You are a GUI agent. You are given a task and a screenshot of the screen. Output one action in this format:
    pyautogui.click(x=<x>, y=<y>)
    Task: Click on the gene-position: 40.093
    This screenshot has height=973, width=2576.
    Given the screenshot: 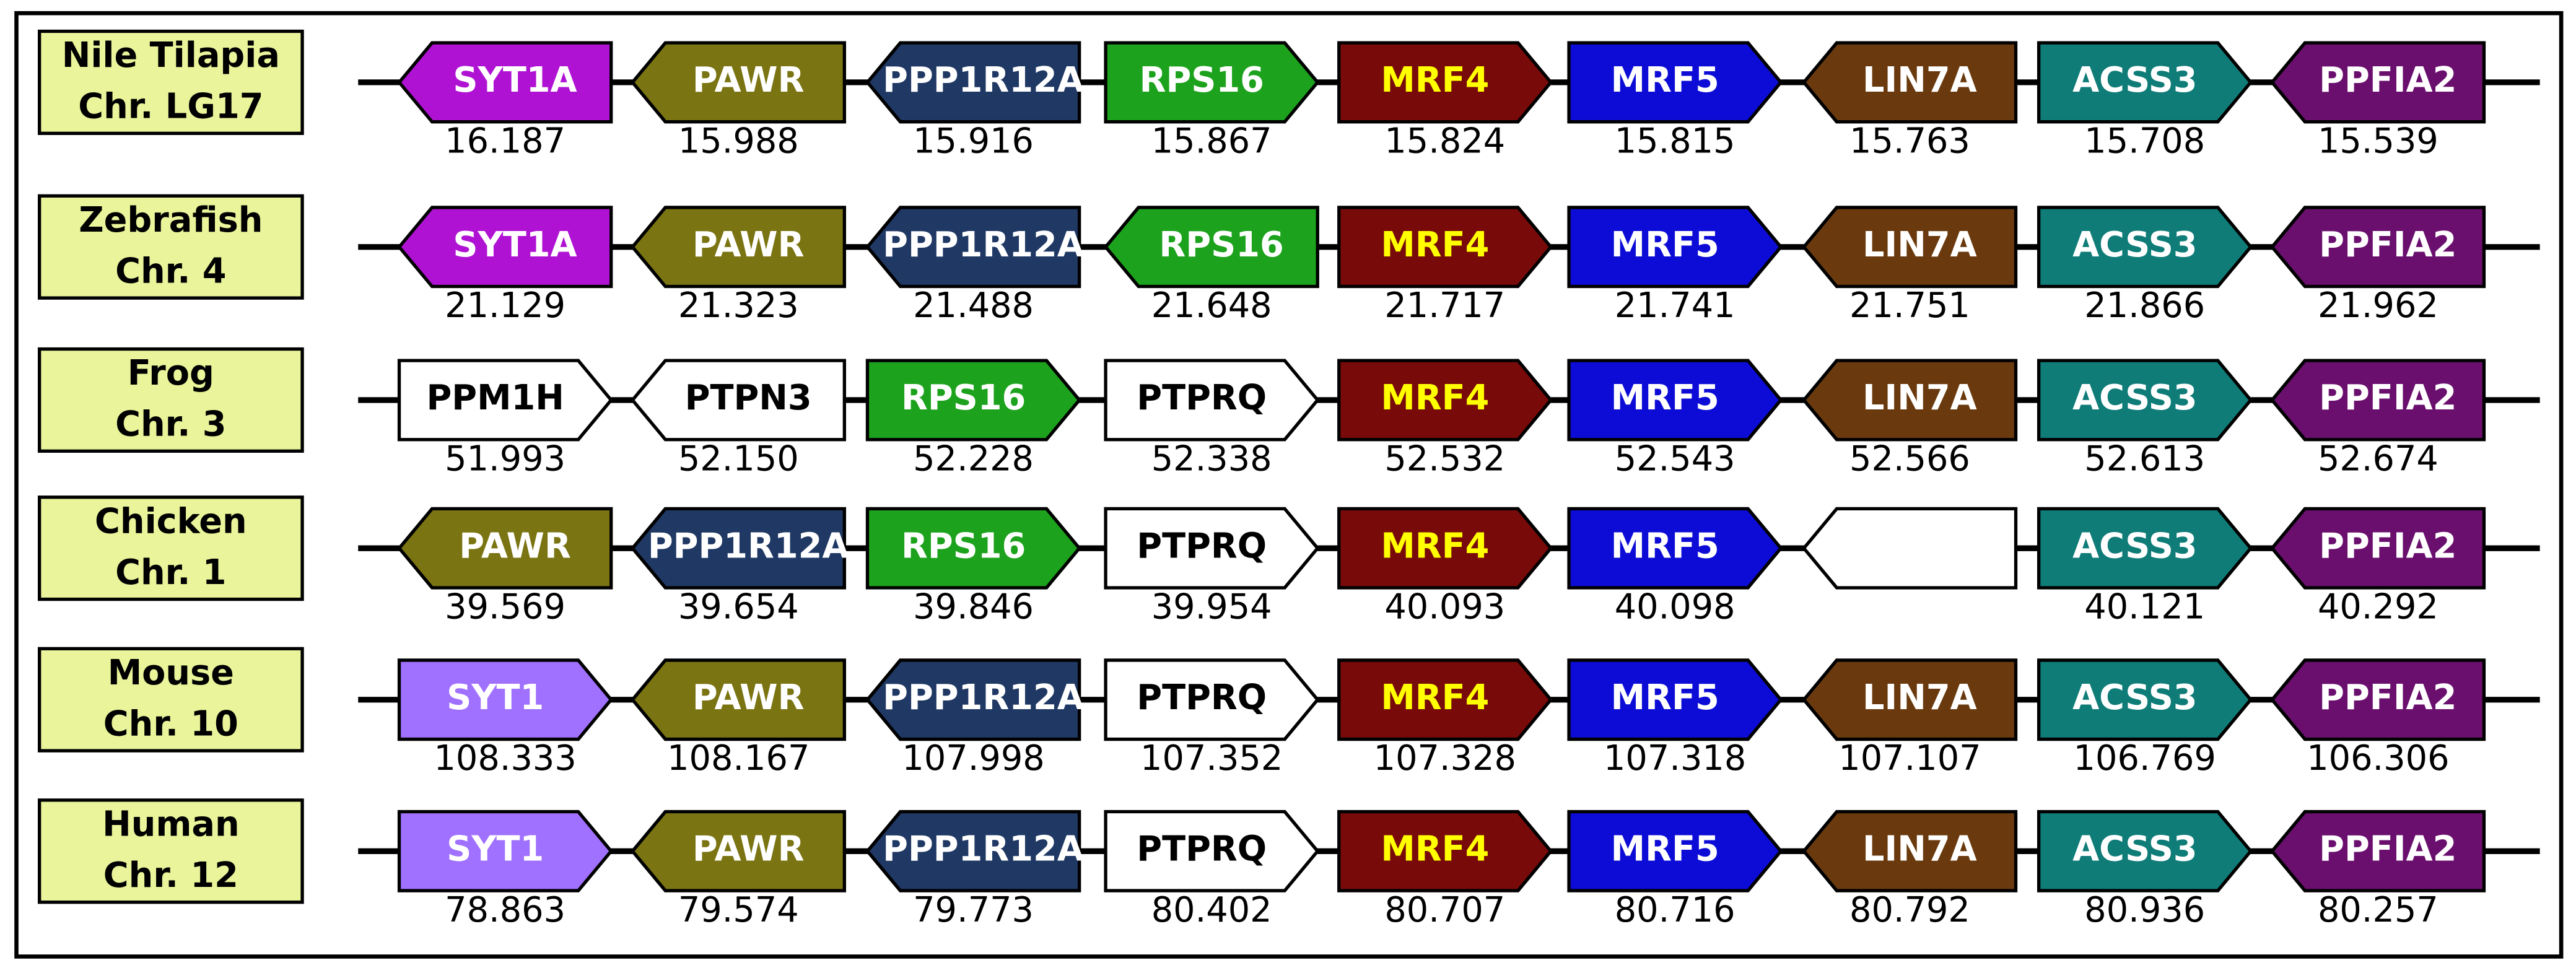 What is the action you would take?
    pyautogui.click(x=1444, y=607)
    